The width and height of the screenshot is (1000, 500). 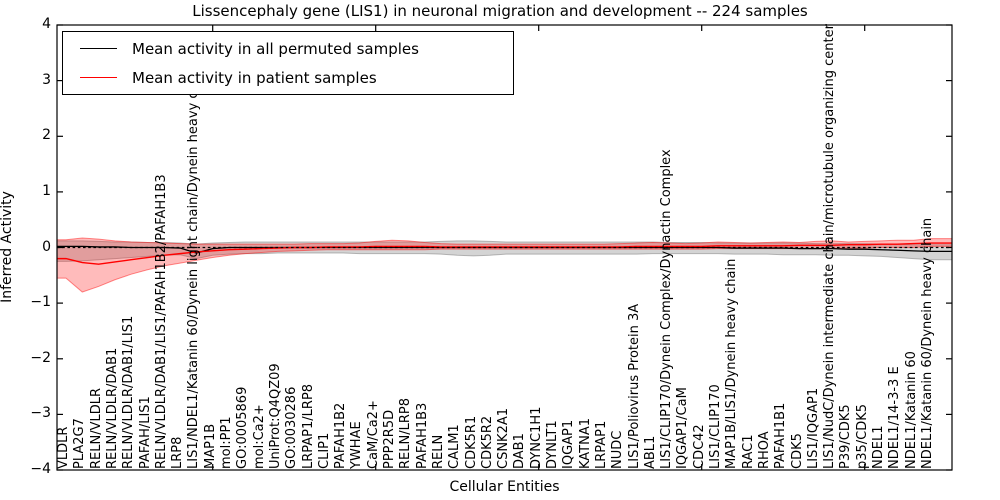 I want to click on x-tick-label: PAFAH1B1, so click(x=781, y=435).